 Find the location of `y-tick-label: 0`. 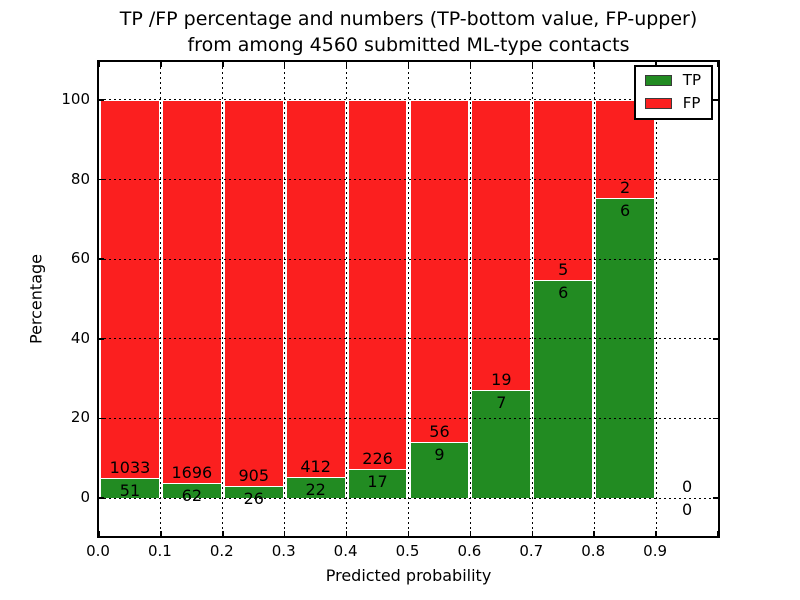

y-tick-label: 0 is located at coordinates (85, 497).